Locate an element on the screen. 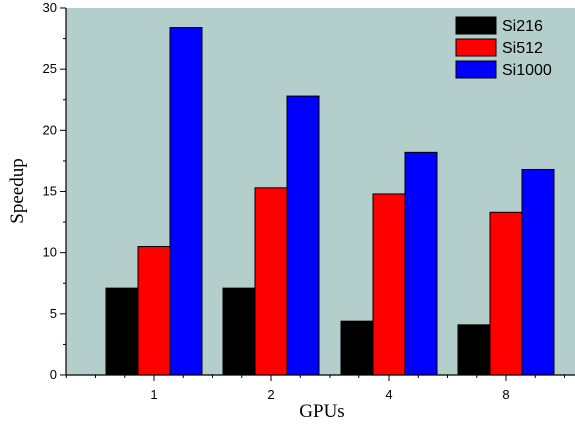 Image resolution: width=575 pixels, height=424 pixels. legend: Si216 Si512 Si1000 is located at coordinates (503, 47).